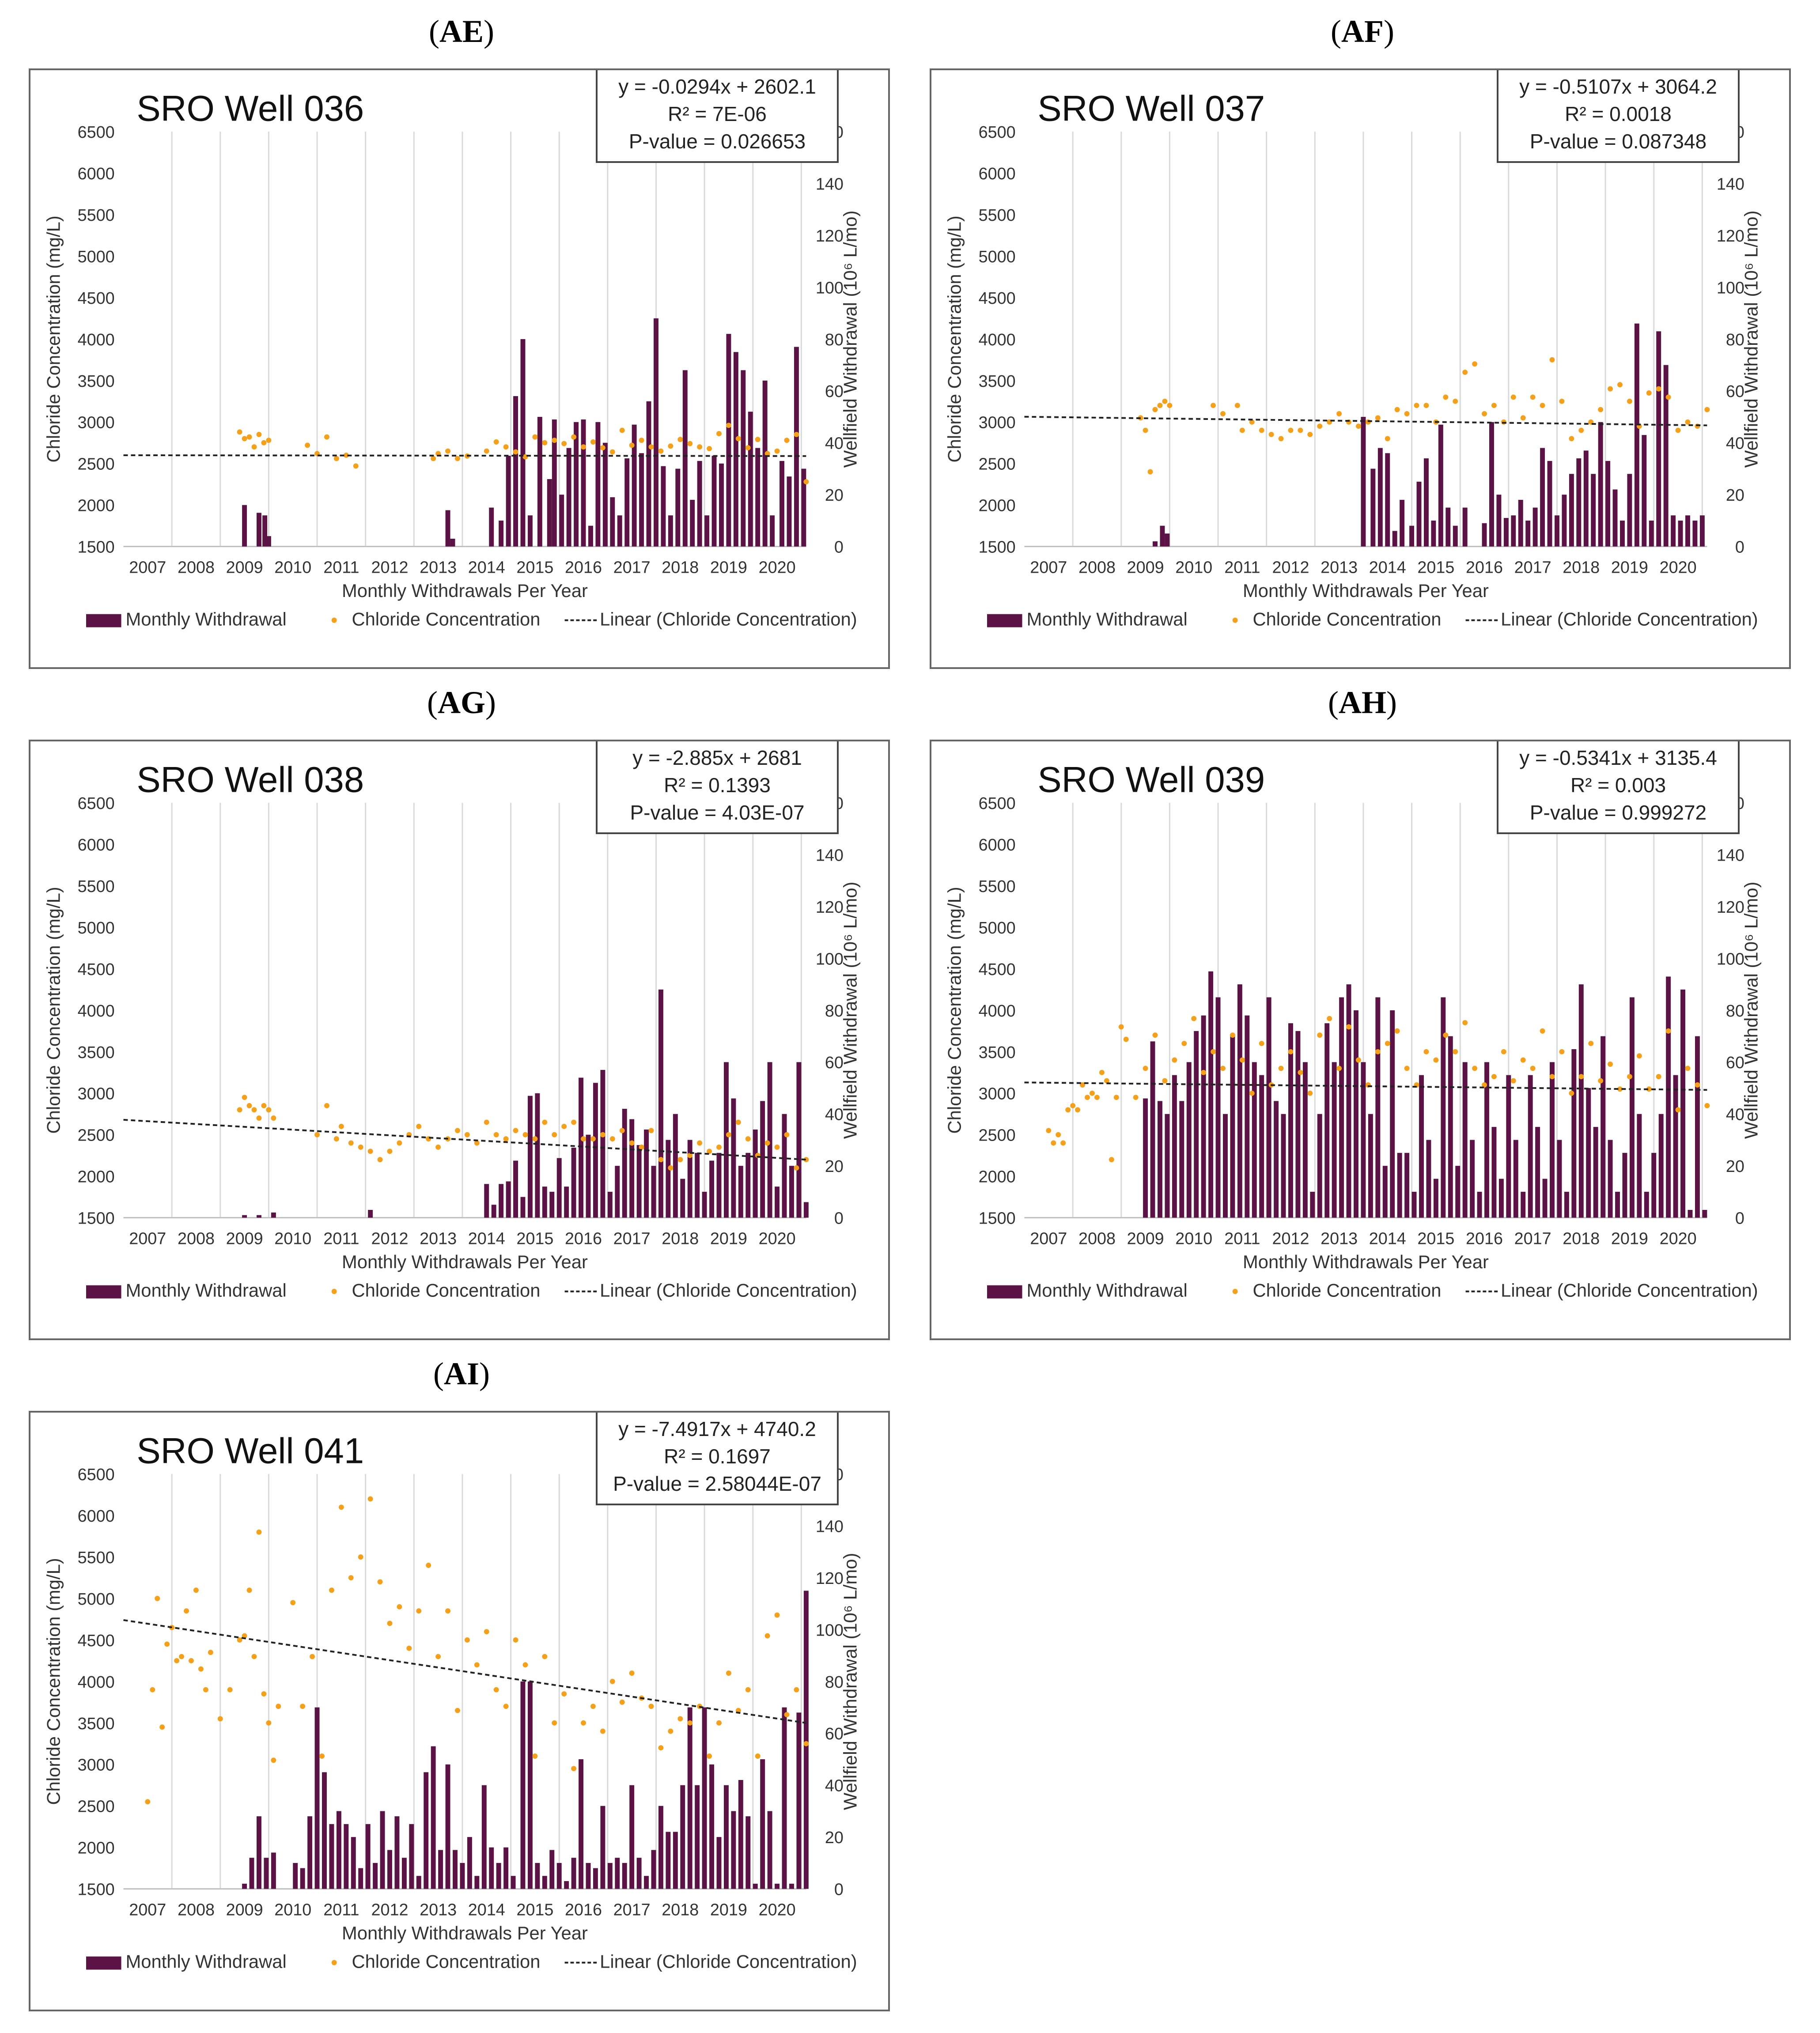 The image size is (1820, 2033). I want to click on right-tick-label: 0, so click(1739, 547).